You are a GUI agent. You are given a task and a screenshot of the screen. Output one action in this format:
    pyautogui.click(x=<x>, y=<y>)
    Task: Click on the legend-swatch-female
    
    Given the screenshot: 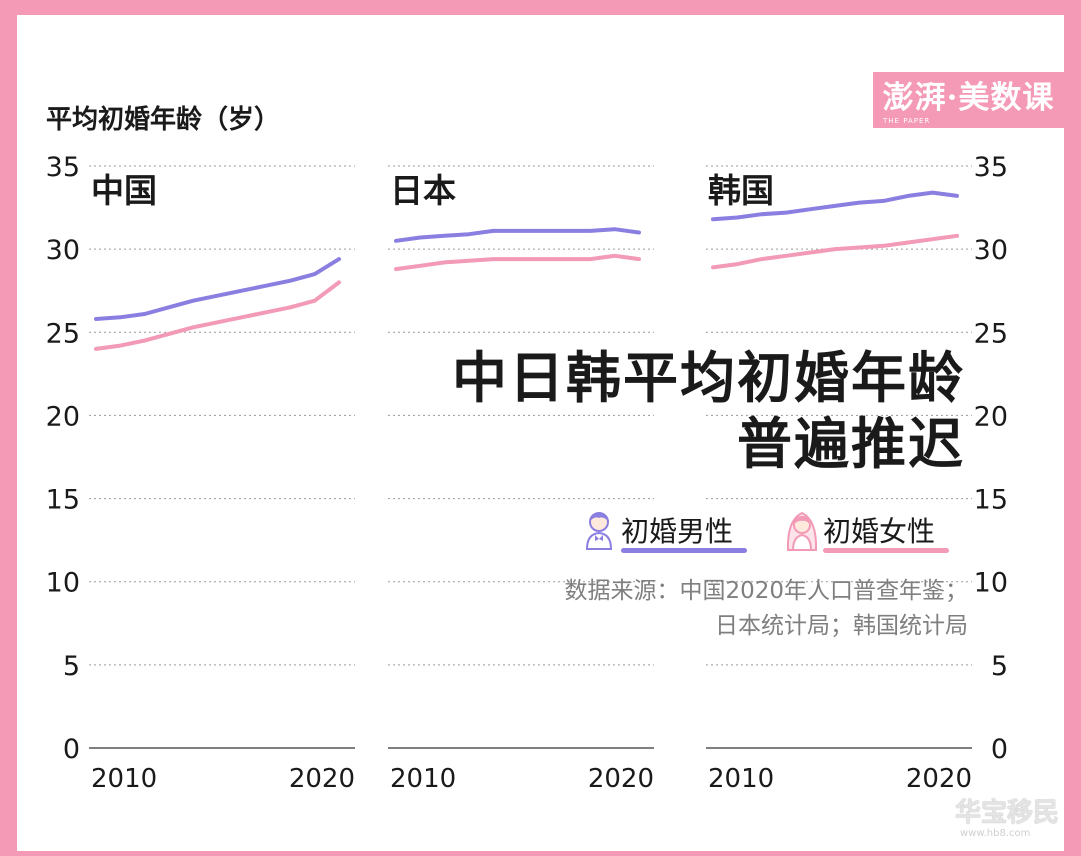 What is the action you would take?
    pyautogui.click(x=886, y=550)
    